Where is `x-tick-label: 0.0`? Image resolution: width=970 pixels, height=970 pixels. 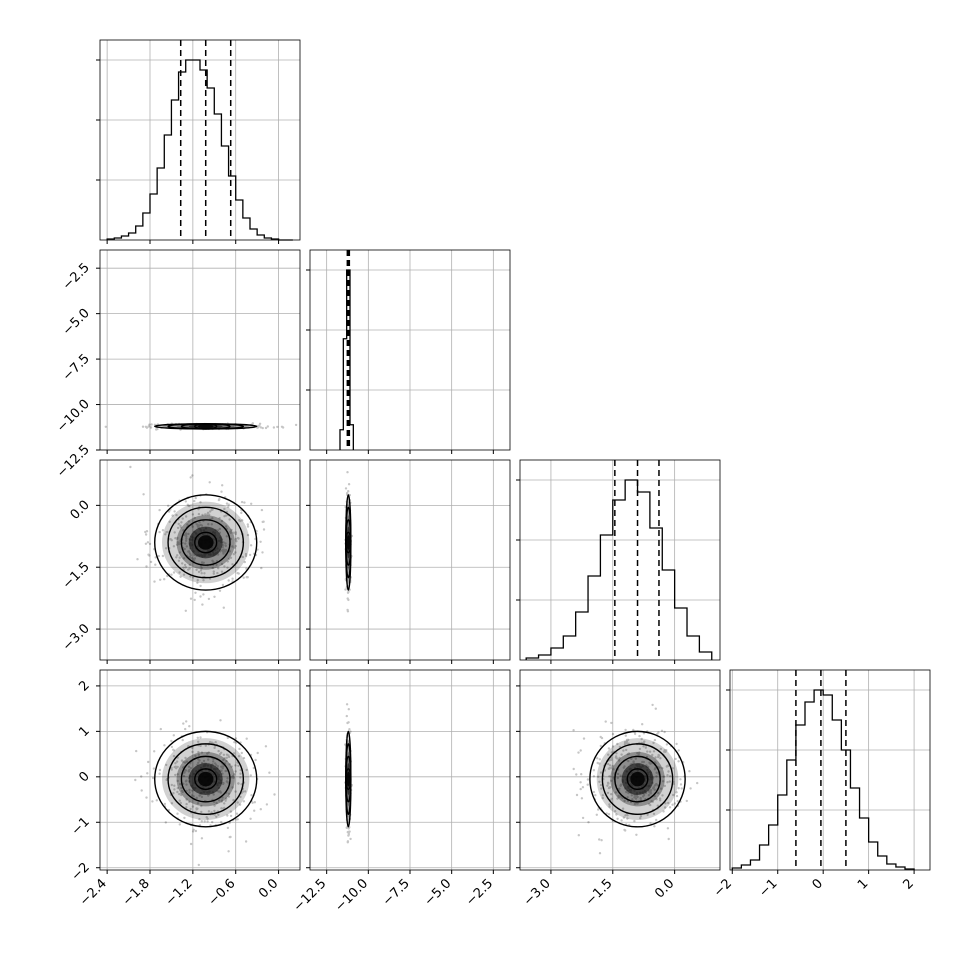
x-tick-label: 0.0 is located at coordinates (664, 888).